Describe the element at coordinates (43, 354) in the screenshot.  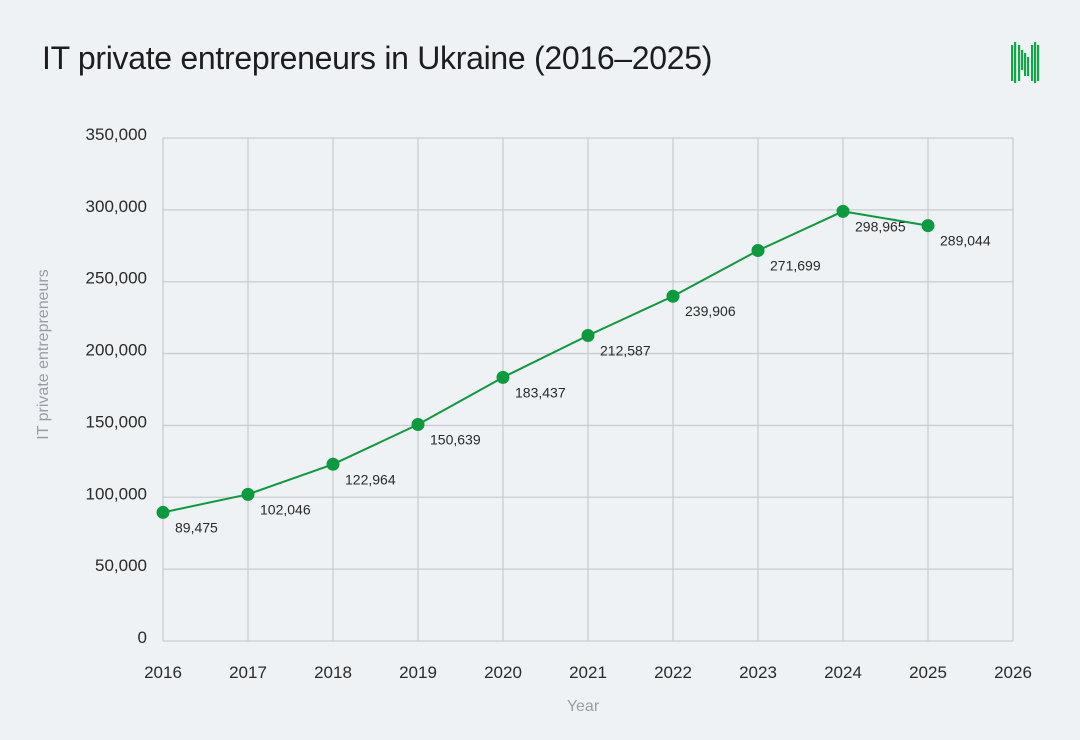
I see `y-axis-label: IT private entrepreneurs` at that location.